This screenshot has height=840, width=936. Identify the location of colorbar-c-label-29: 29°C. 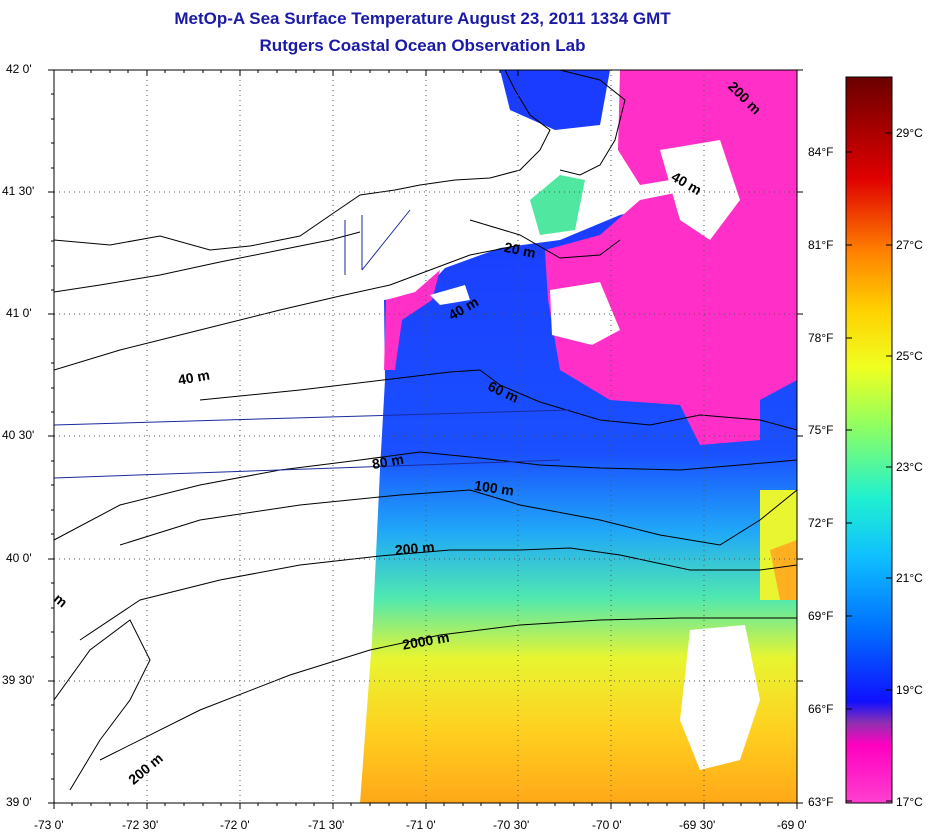
(909, 133).